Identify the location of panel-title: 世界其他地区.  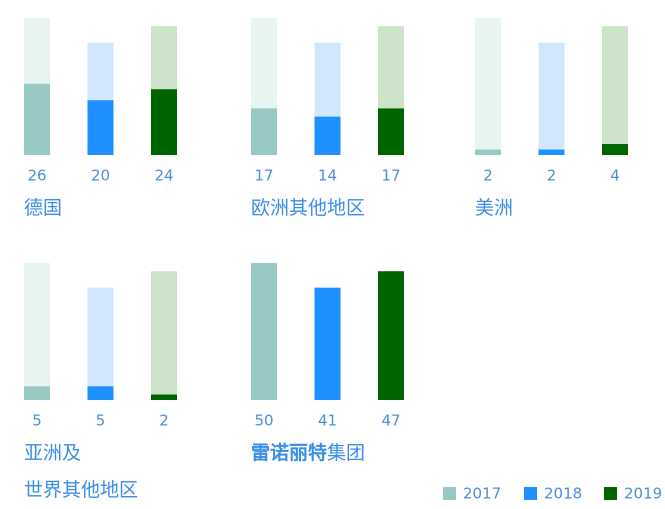
(81, 490).